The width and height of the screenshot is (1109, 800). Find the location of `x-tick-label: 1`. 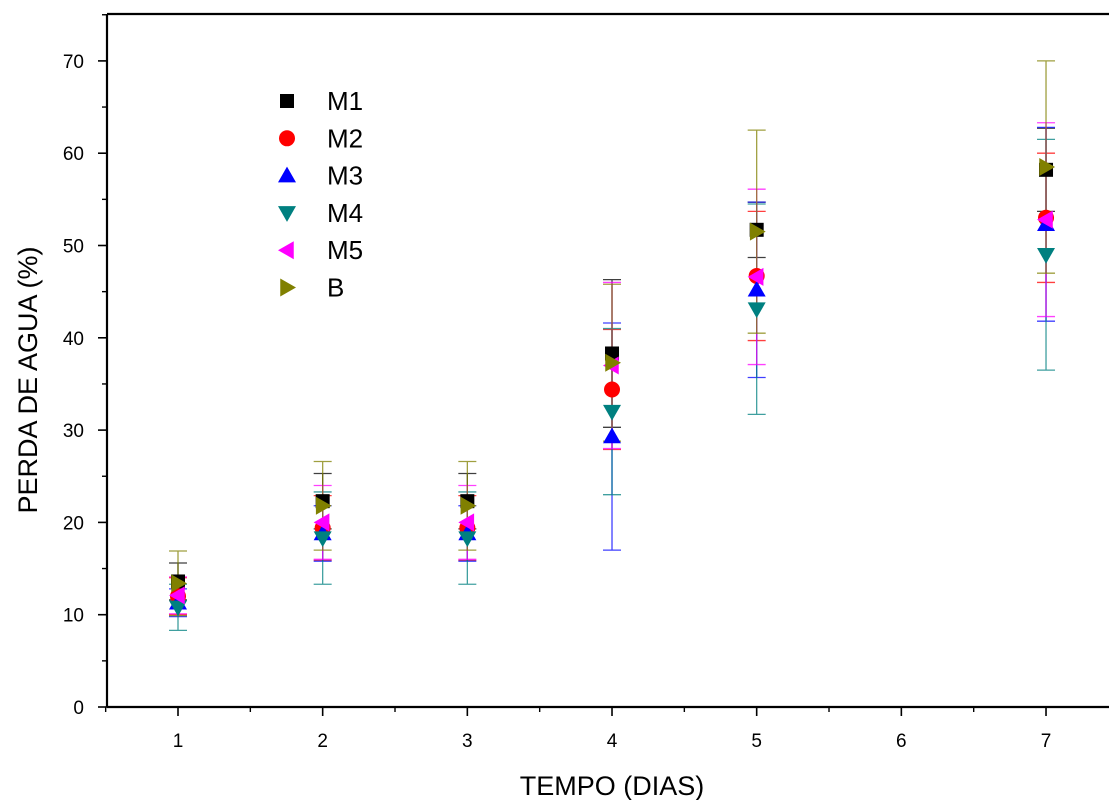

x-tick-label: 1 is located at coordinates (178, 741).